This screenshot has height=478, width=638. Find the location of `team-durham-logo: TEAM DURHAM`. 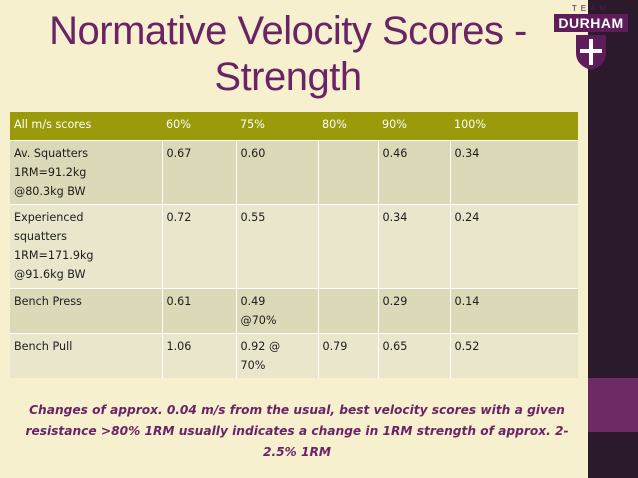

team-durham-logo: TEAM DURHAM is located at coordinates (591, 40).